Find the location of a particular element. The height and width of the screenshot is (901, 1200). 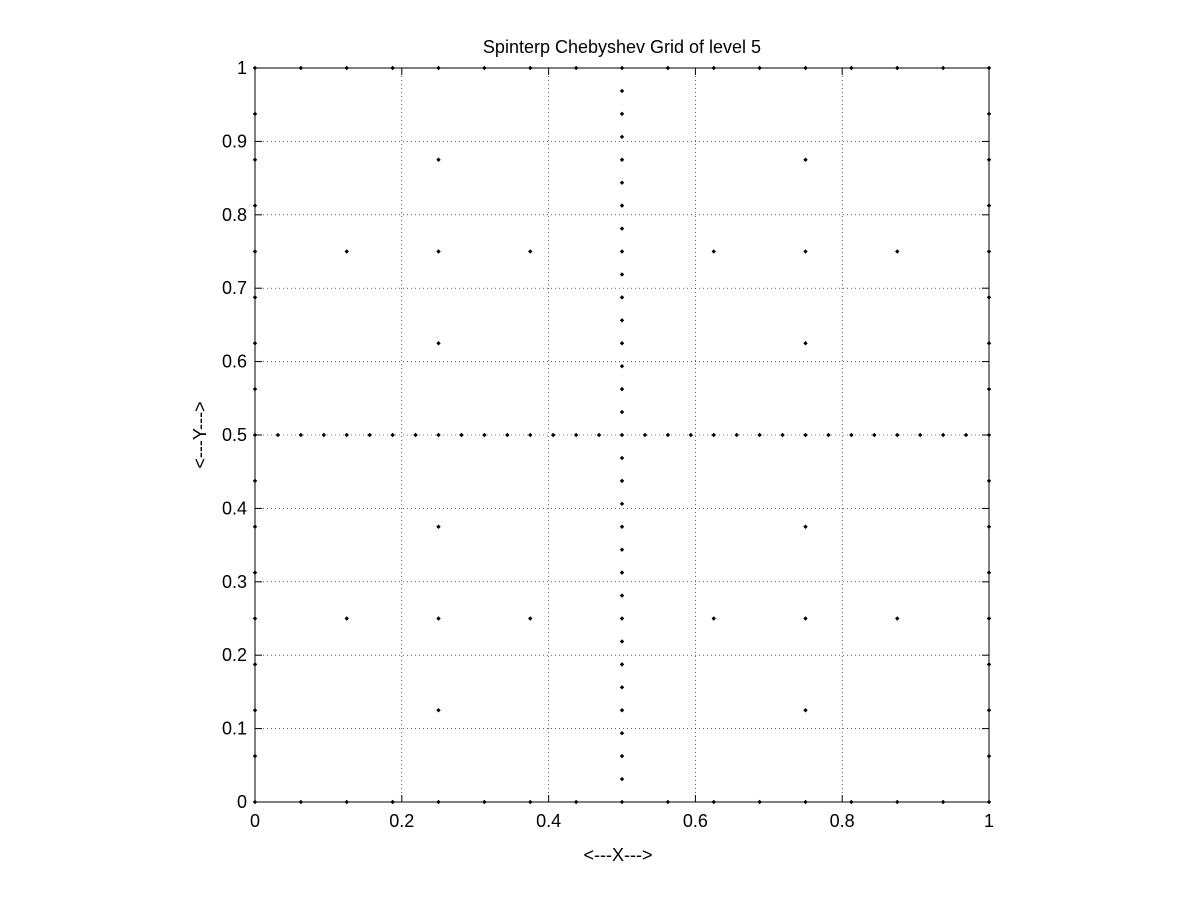

x-tick-label: 1 is located at coordinates (989, 821).